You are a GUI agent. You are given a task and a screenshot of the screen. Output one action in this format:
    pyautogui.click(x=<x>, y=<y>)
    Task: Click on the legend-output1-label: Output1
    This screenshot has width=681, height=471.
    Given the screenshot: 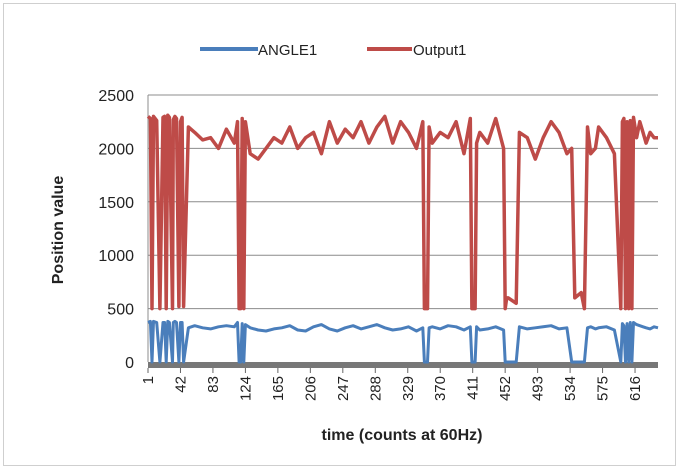 What is the action you would take?
    pyautogui.click(x=439, y=50)
    